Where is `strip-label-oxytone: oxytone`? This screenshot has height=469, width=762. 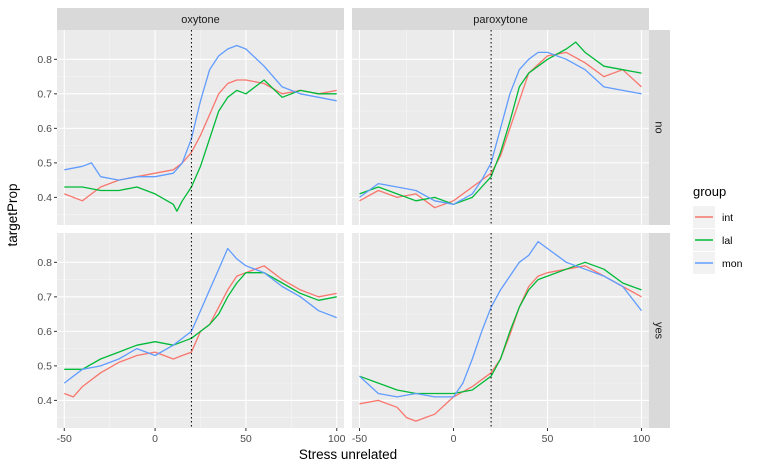 strip-label-oxytone: oxytone is located at coordinates (200, 20).